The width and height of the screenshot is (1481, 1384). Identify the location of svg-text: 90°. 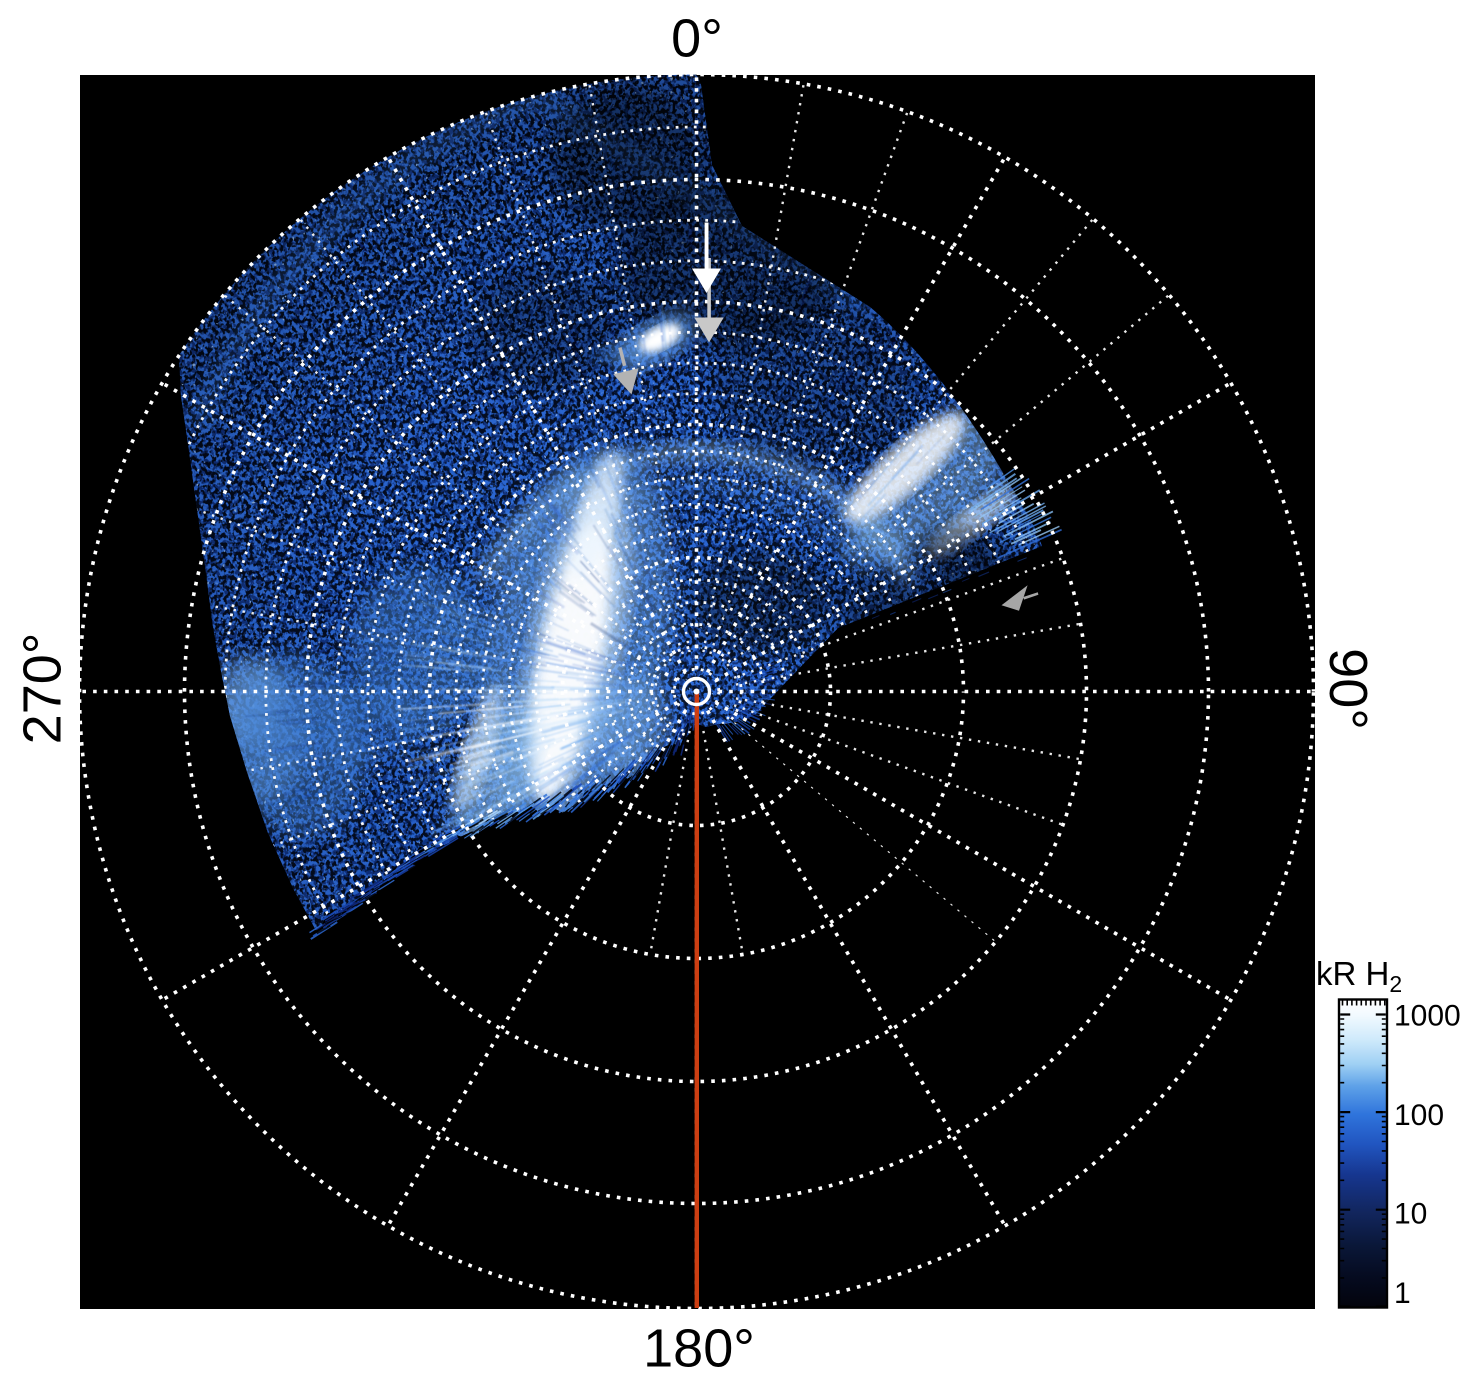
(1348, 689).